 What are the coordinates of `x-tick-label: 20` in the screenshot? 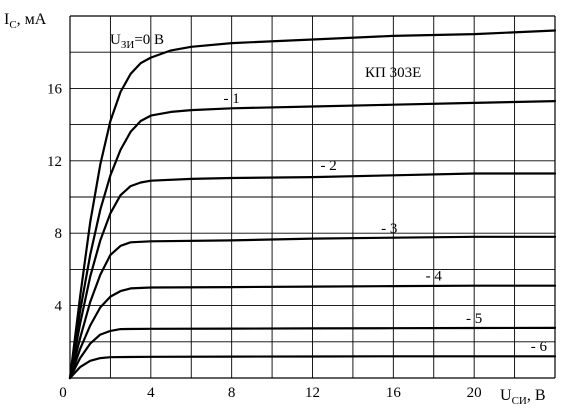 It's located at (474, 393).